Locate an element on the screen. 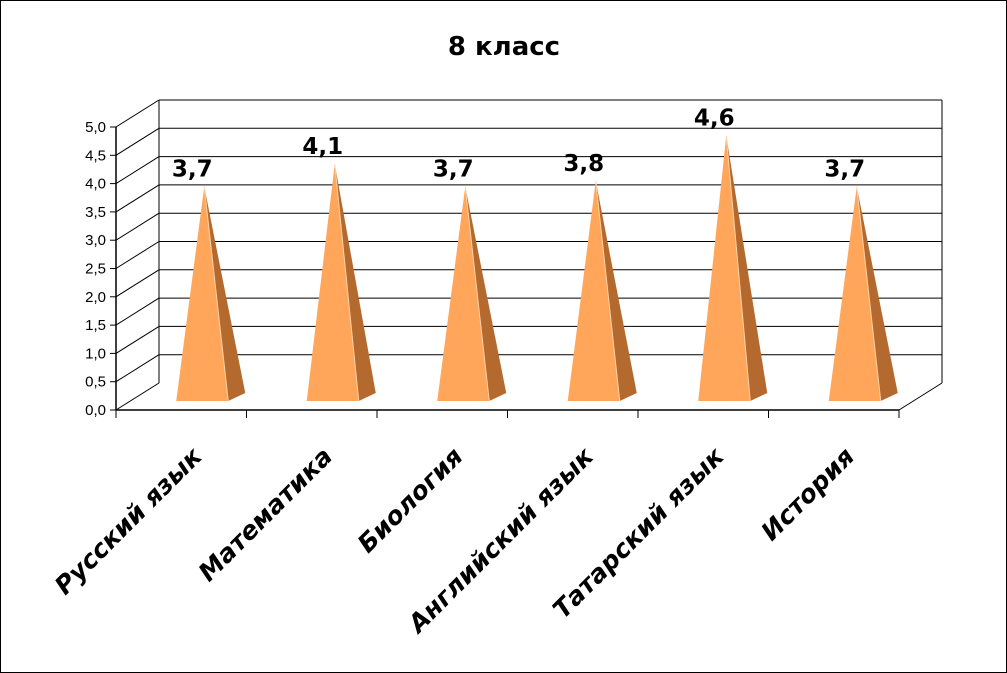  x-tick-label: Русский язык is located at coordinates (128, 520).